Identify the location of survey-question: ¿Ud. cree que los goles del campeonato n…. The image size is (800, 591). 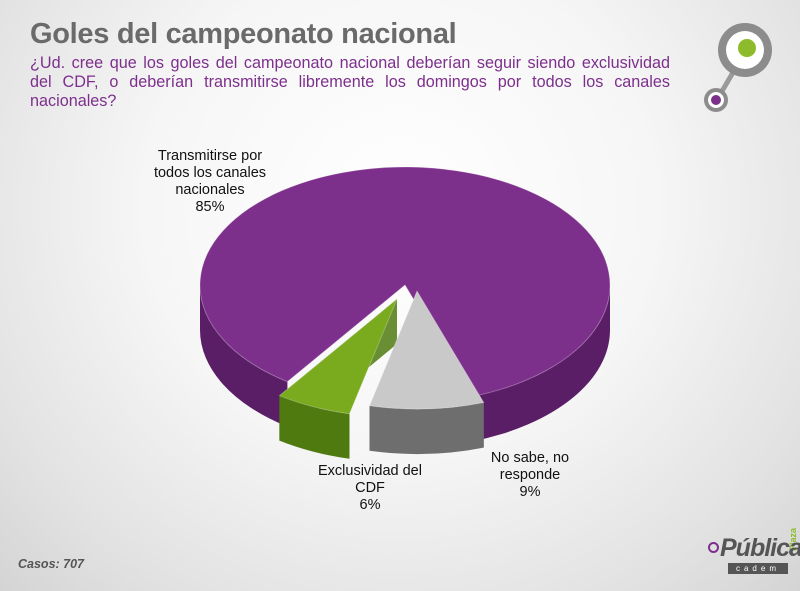
(350, 82).